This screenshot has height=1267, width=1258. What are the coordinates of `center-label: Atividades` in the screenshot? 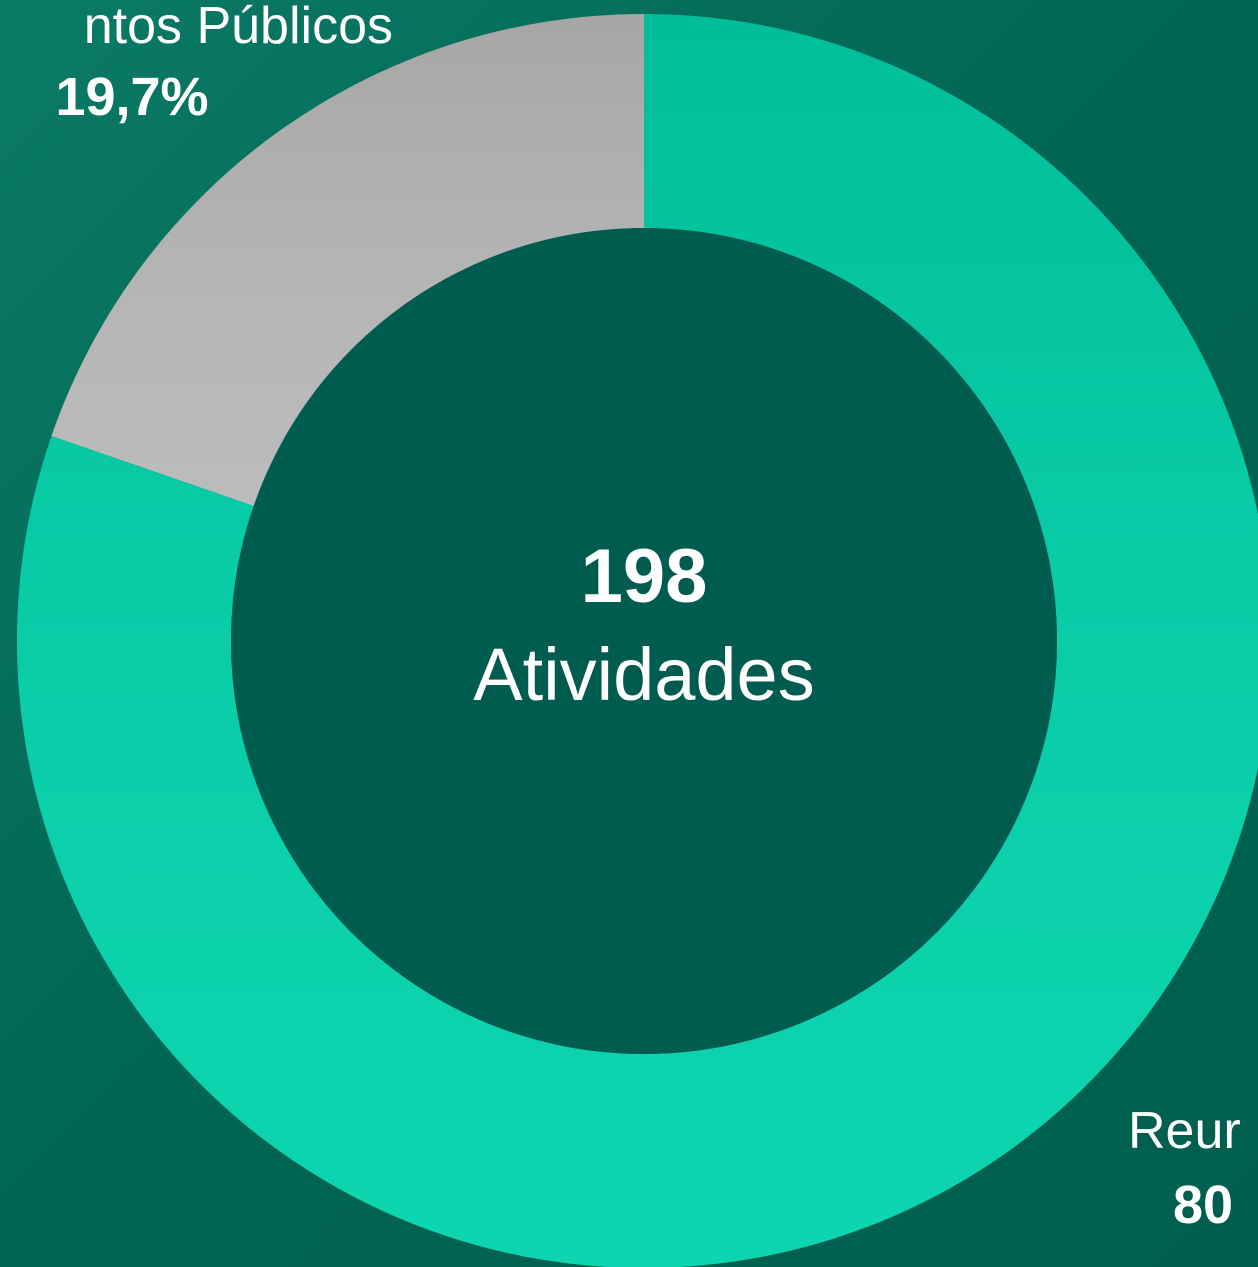 It's located at (643, 674).